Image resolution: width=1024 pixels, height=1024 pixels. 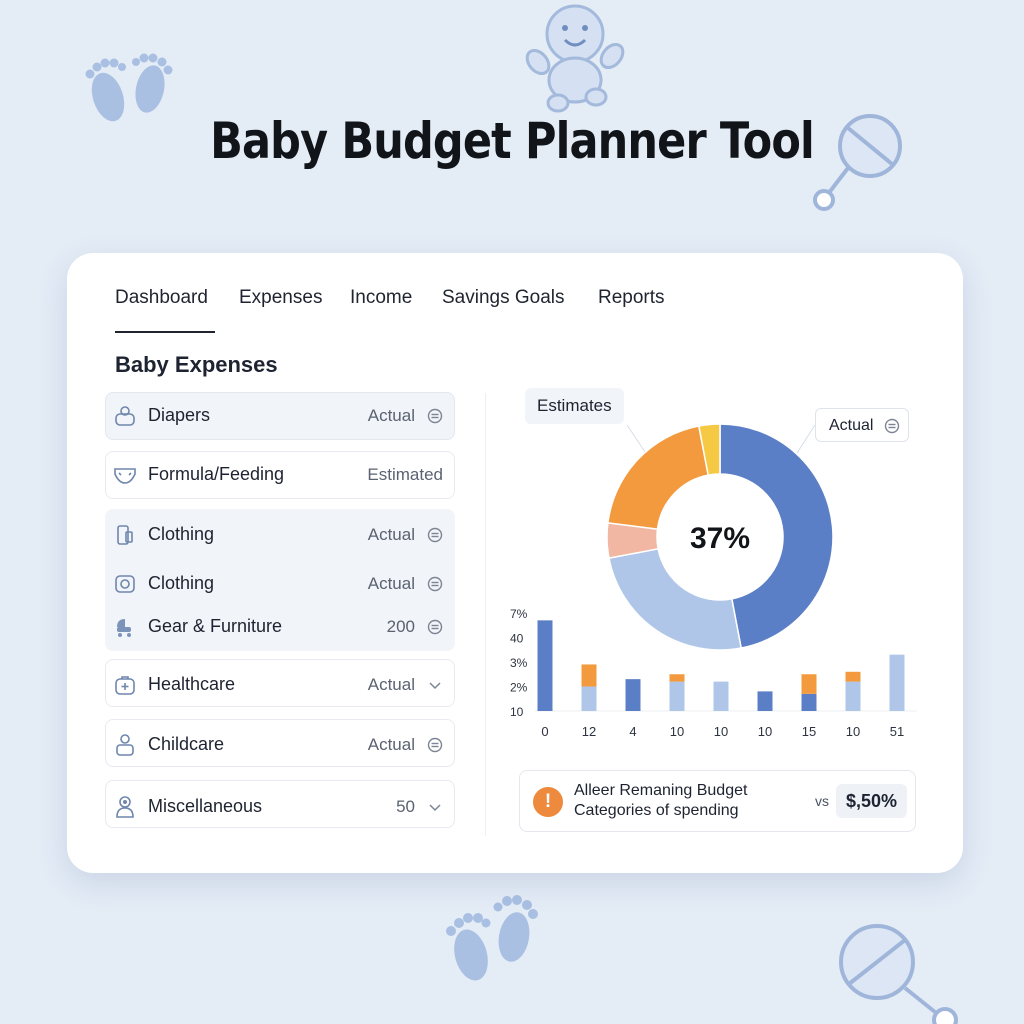 I want to click on expense-item-gear-furniture: Gear & Furniture 200, so click(x=280, y=627).